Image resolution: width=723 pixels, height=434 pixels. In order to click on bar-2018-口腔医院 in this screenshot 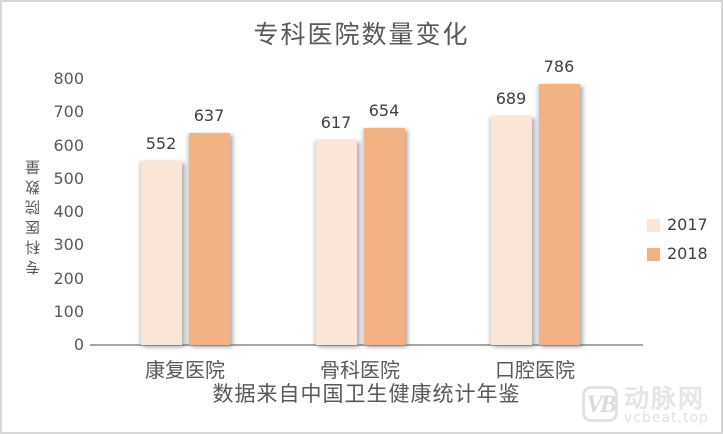, I will do `click(559, 214)`.